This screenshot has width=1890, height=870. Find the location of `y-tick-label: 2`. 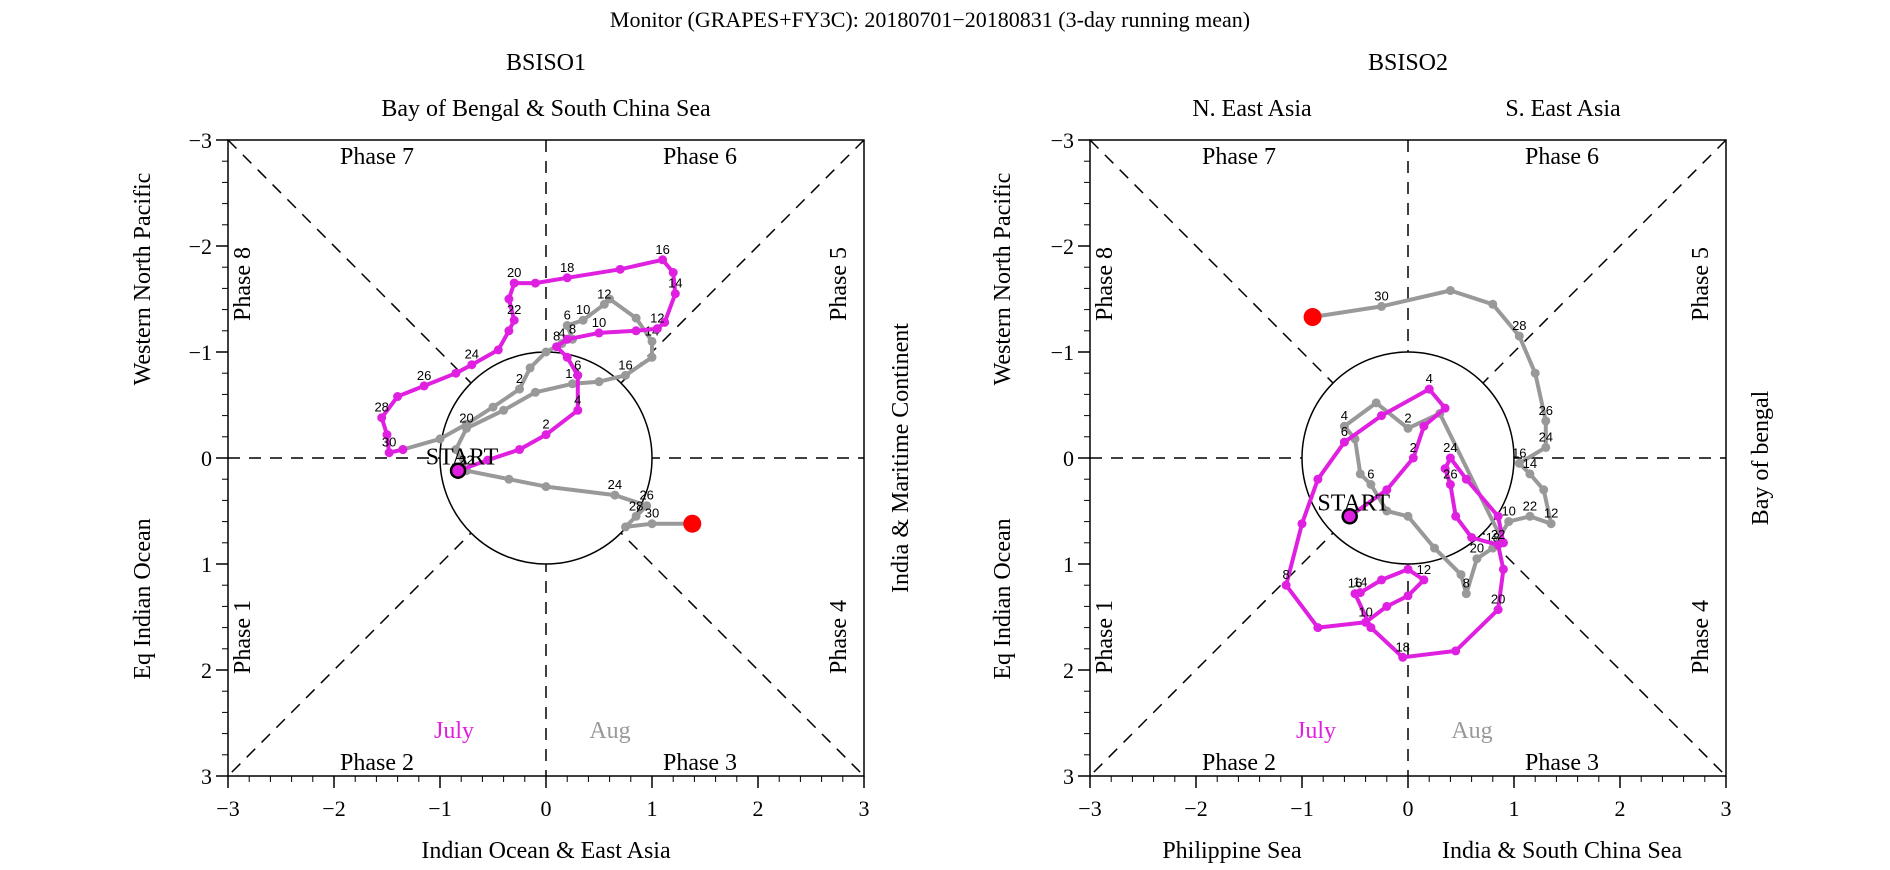

y-tick-label: 2 is located at coordinates (206, 670).